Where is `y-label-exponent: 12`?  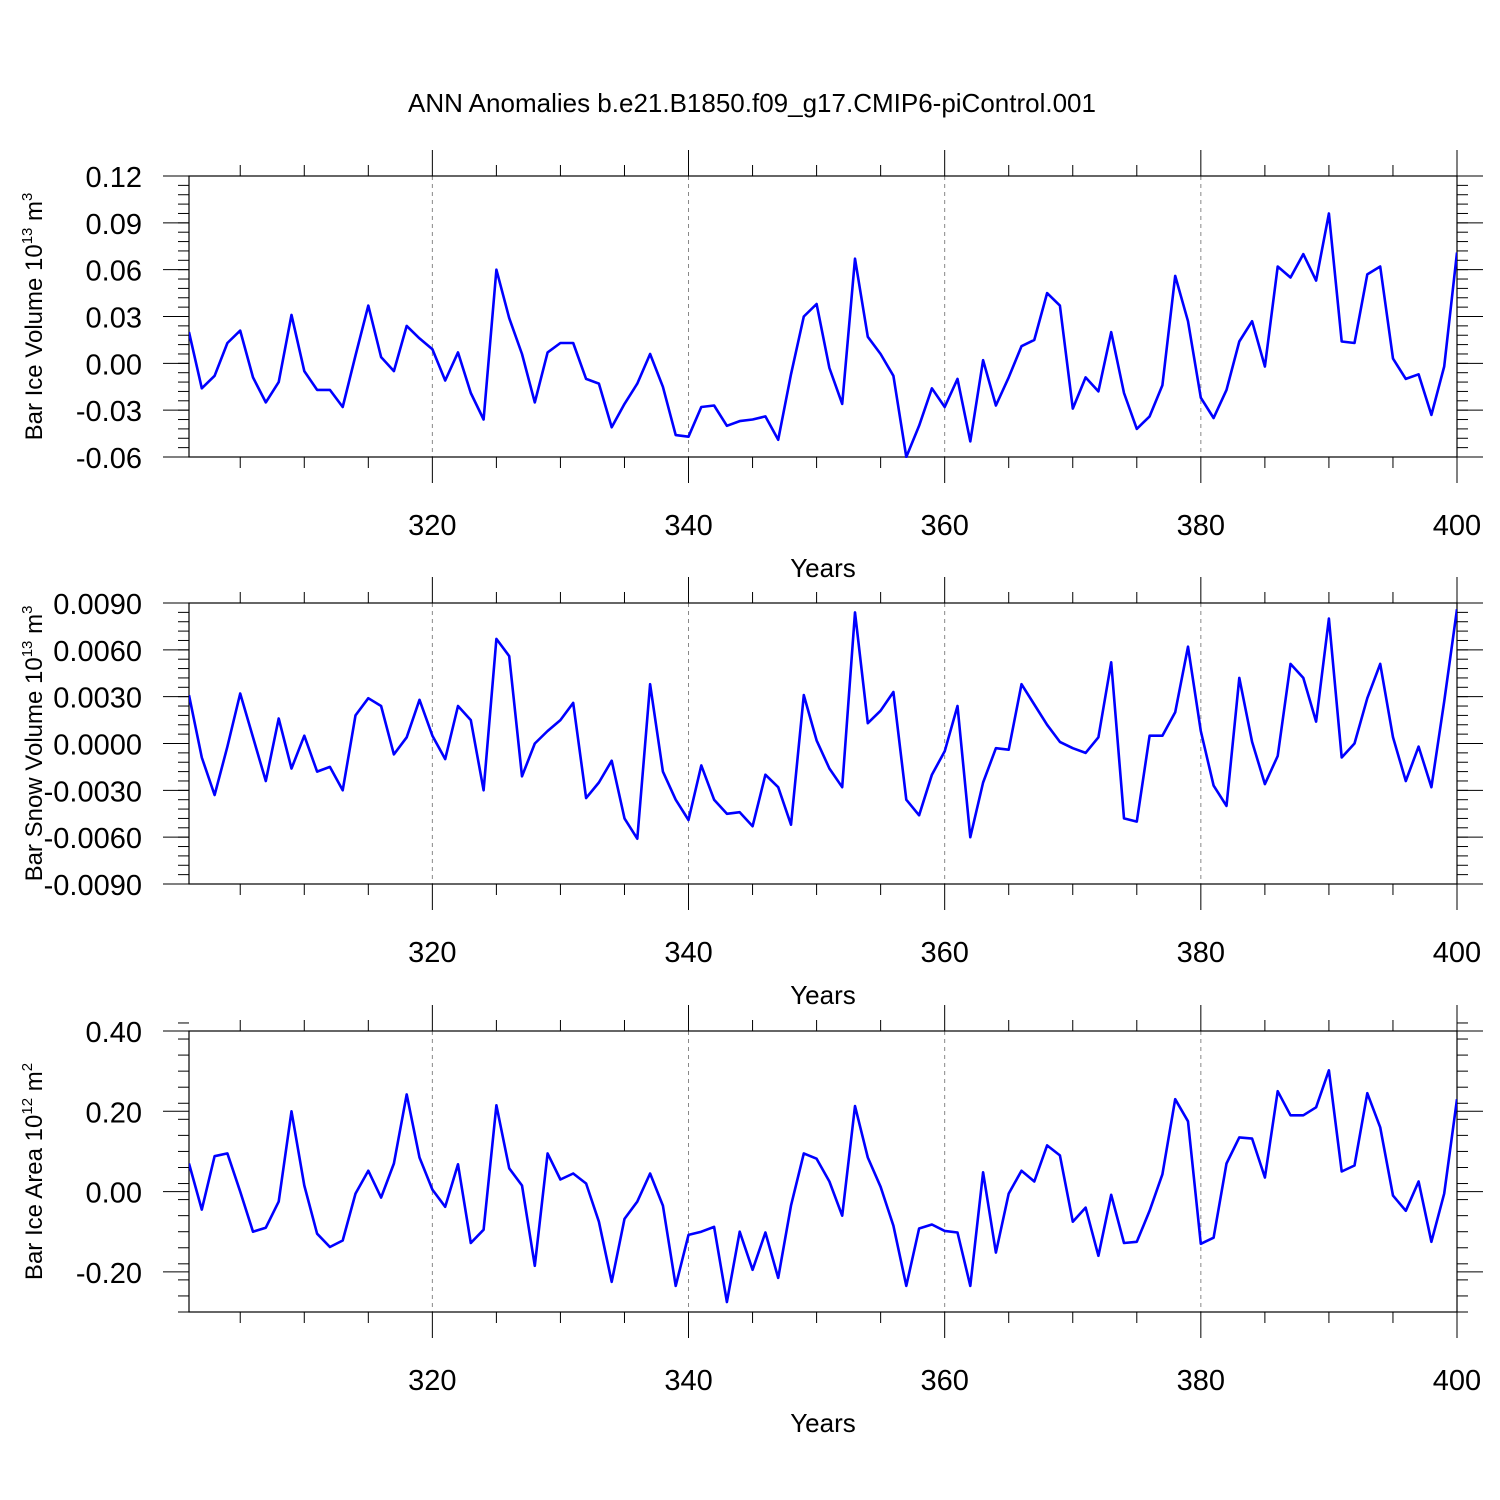
y-label-exponent: 12 is located at coordinates (27, 1106).